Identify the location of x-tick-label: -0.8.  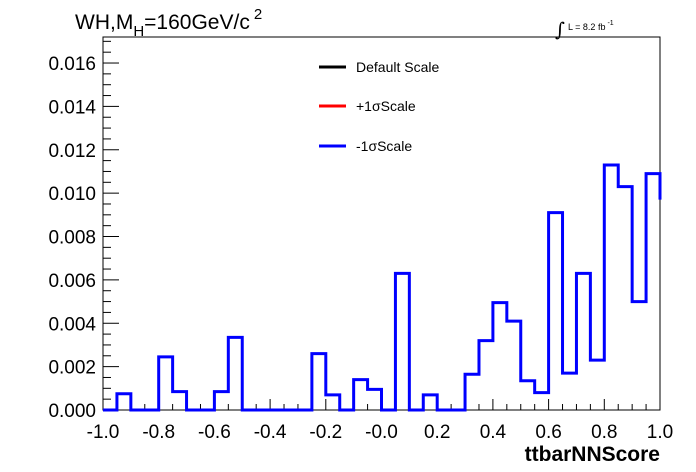
(158, 432).